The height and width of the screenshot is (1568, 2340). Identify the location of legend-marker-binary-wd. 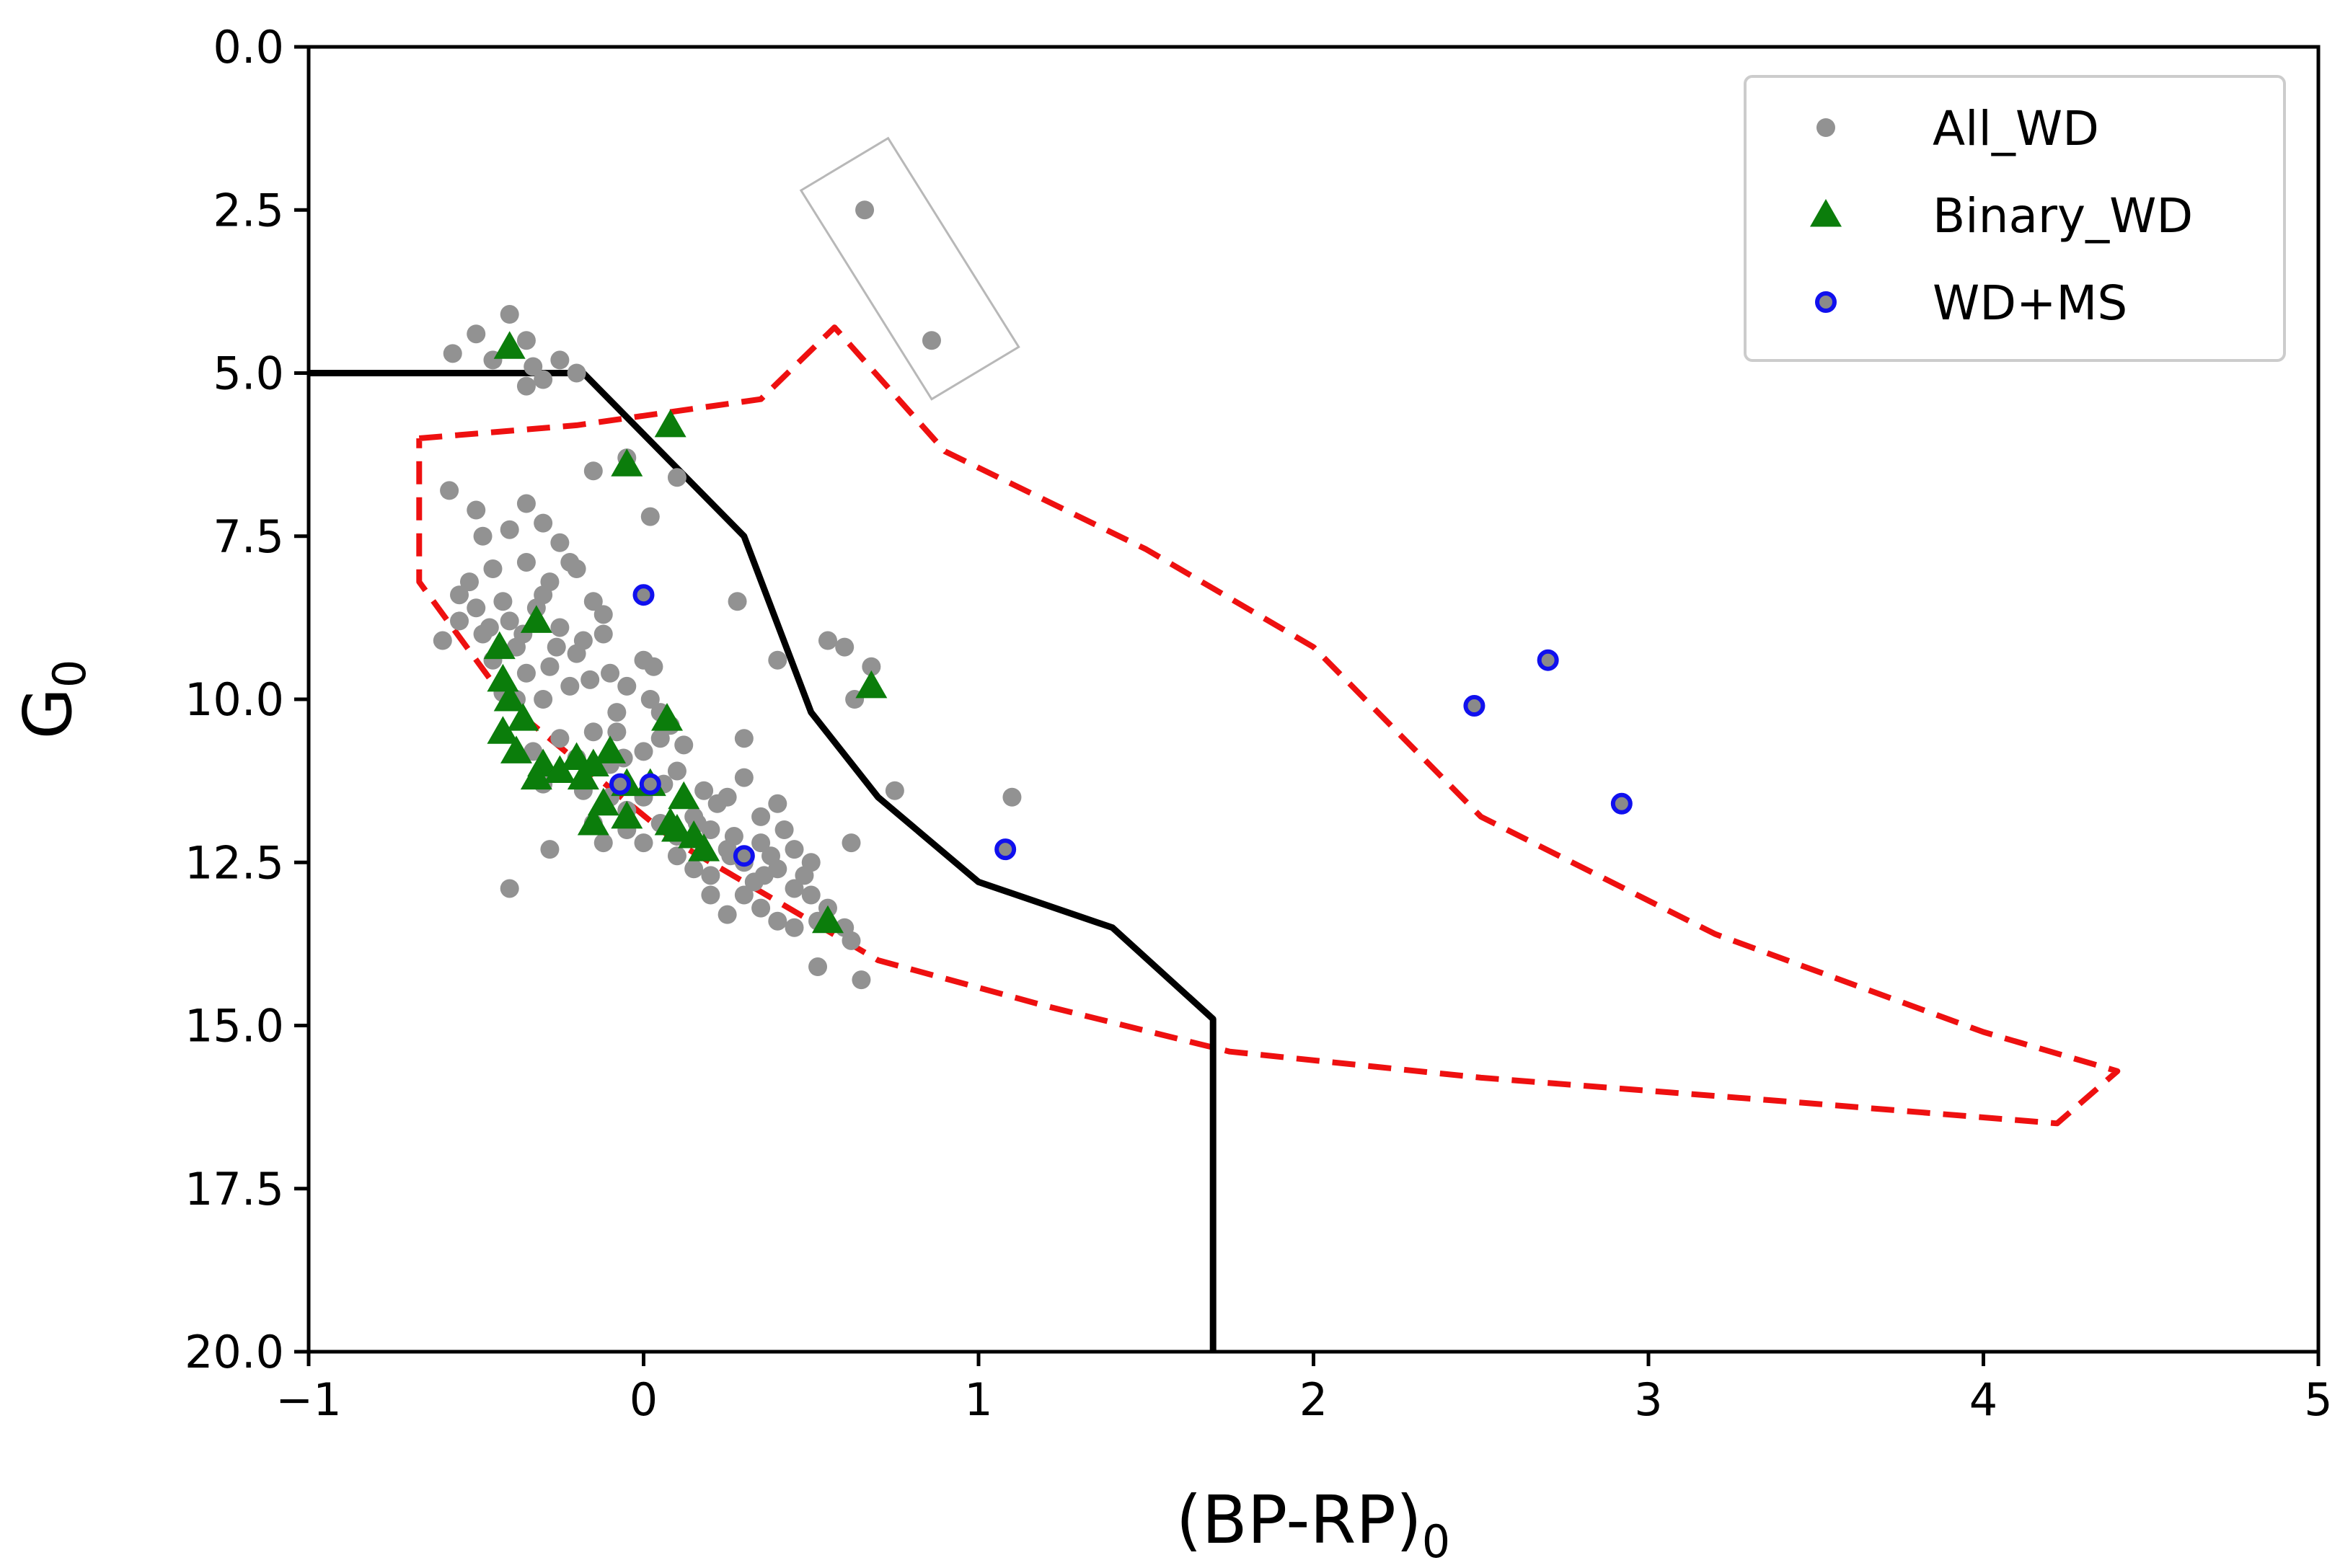
(1826, 213).